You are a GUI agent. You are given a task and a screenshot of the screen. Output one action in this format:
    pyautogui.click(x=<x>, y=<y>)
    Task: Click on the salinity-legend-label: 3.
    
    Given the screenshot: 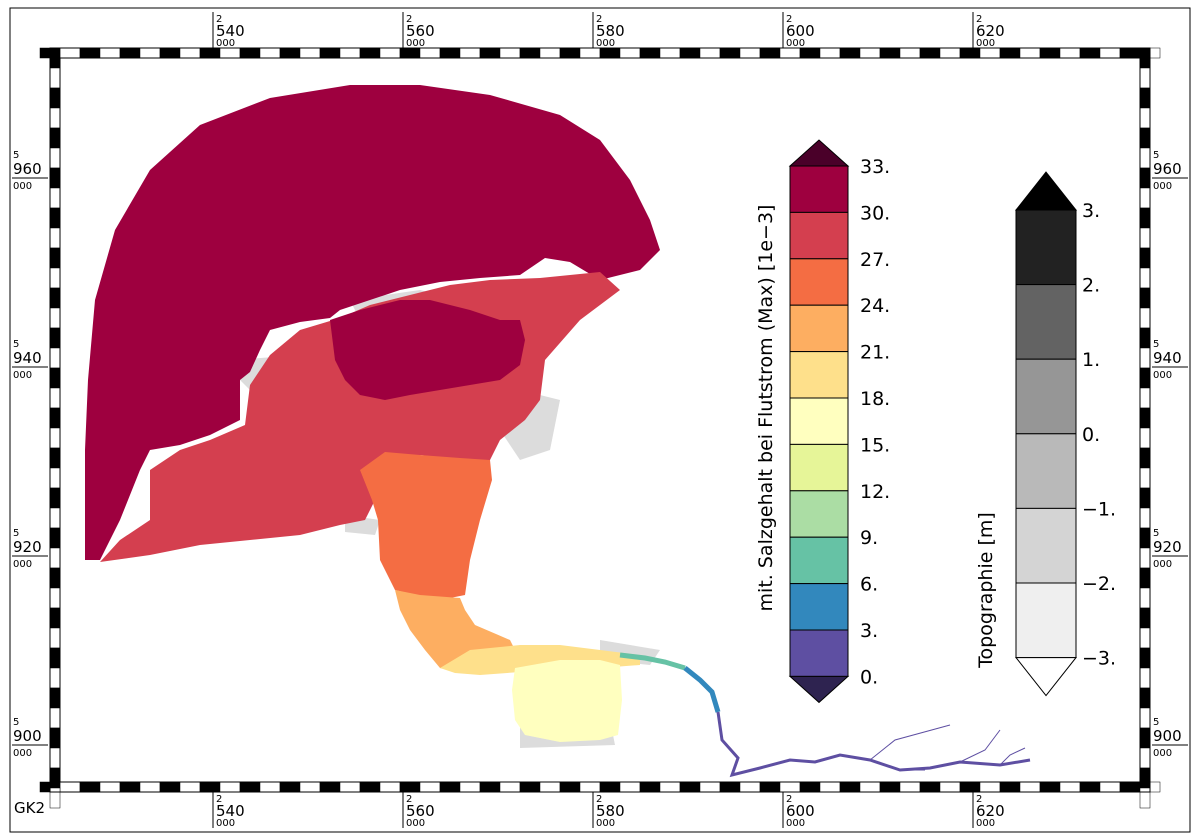 What is the action you would take?
    pyautogui.click(x=869, y=631)
    